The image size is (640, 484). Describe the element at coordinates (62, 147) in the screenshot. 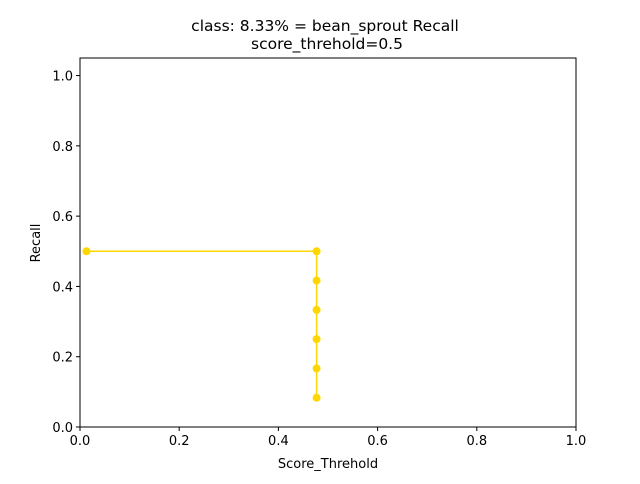

I see `y-tick-label: 0.8` at that location.